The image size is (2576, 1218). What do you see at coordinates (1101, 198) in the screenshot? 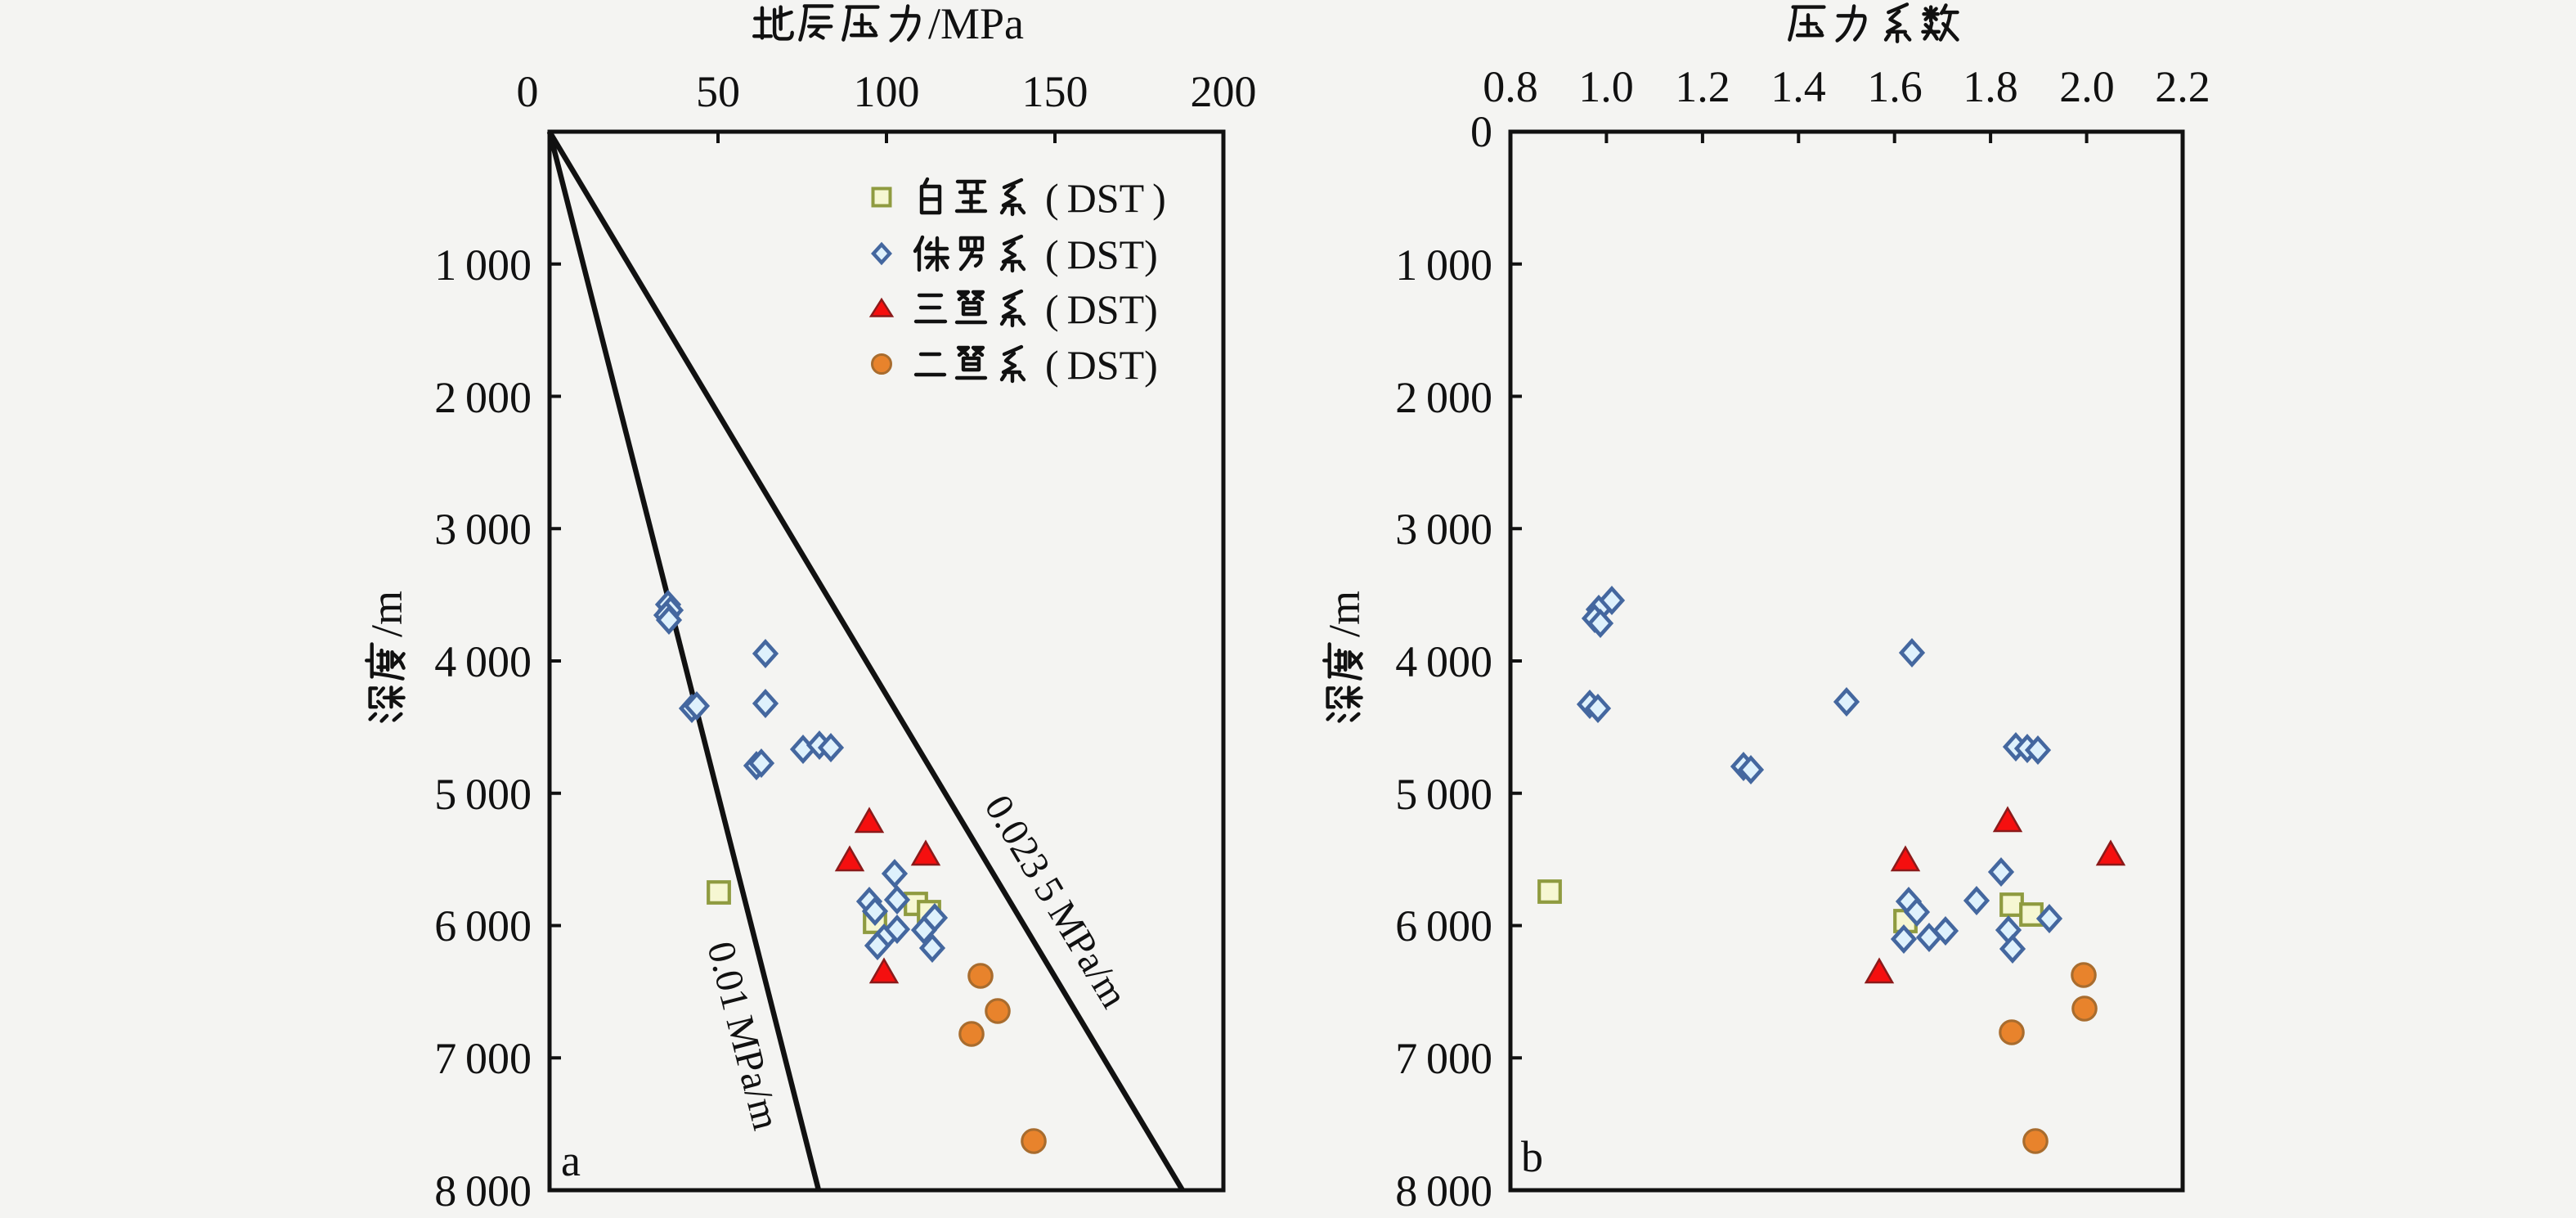
I see `svg-text: ( DST )` at bounding box center [1101, 198].